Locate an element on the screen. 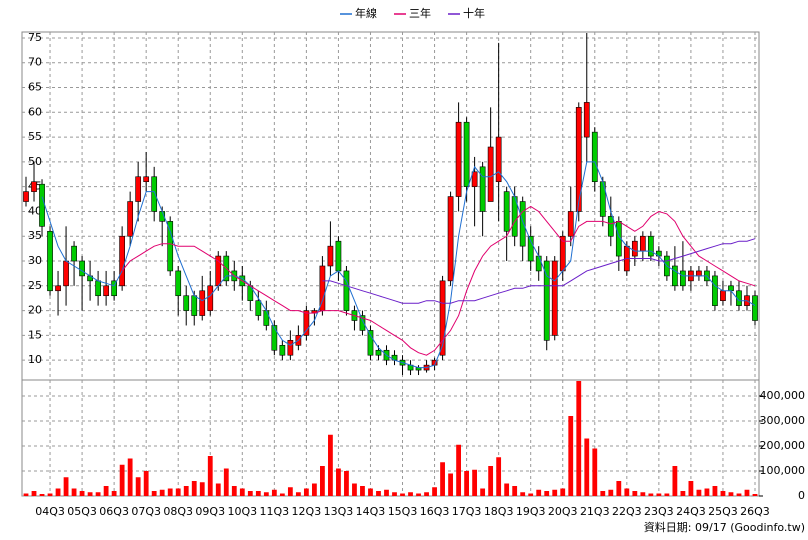 This screenshot has height=540, width=808. x-tick-label: 19Q3 is located at coordinates (531, 511).